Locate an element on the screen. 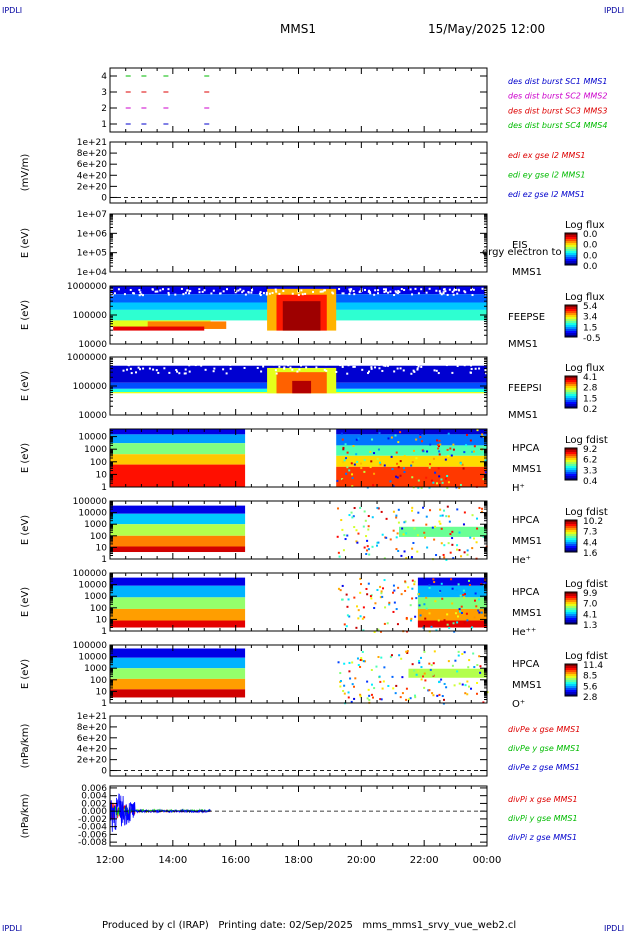 Image resolution: width=630 pixels, height=934 pixels. x-tick-label: 22:00 is located at coordinates (424, 860).